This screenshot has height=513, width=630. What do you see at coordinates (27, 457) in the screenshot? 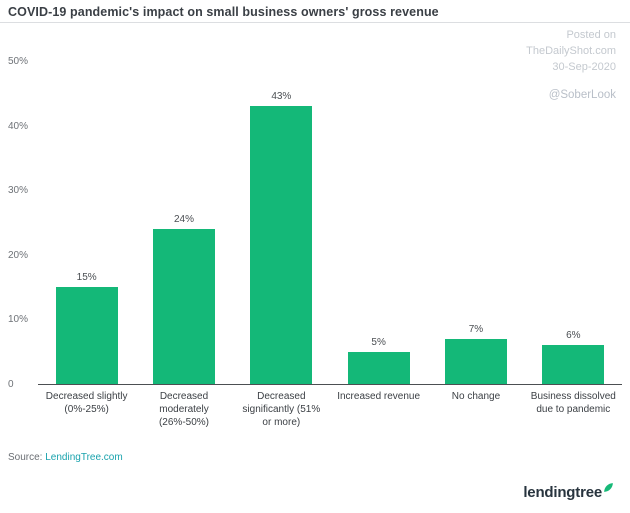
I see `source-prefix: Source:` at bounding box center [27, 457].